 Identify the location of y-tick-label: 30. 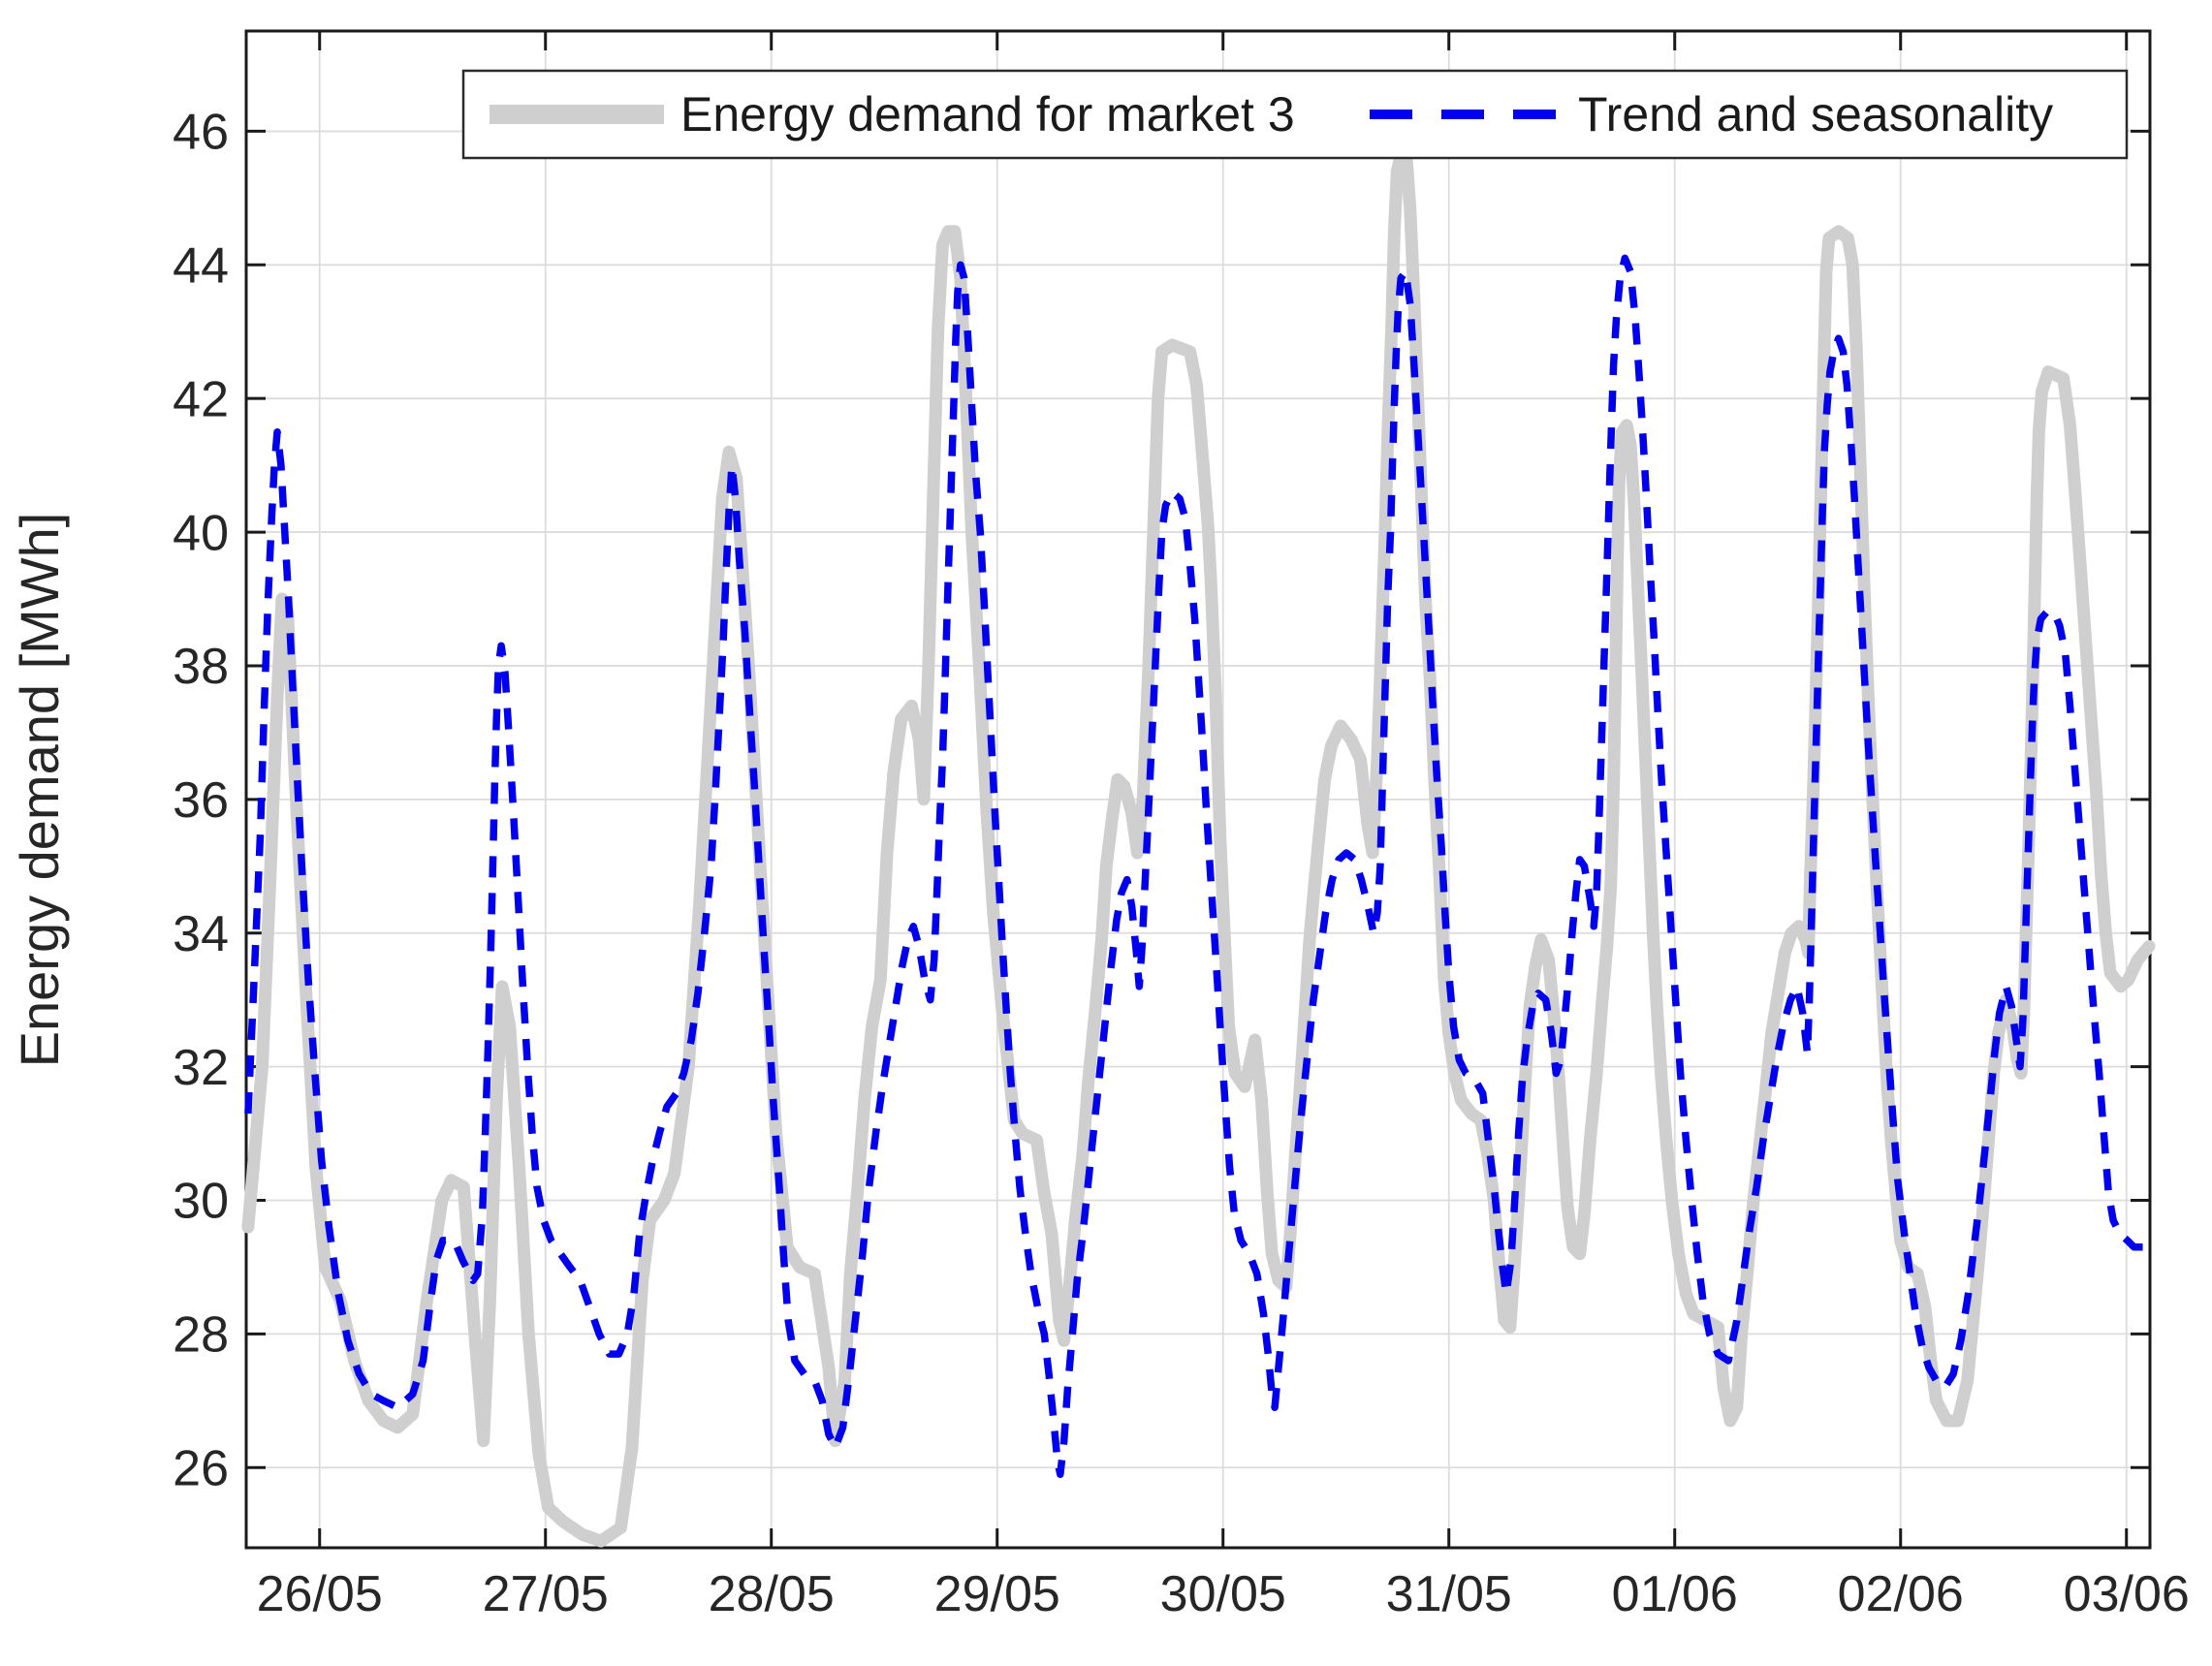
(201, 1202).